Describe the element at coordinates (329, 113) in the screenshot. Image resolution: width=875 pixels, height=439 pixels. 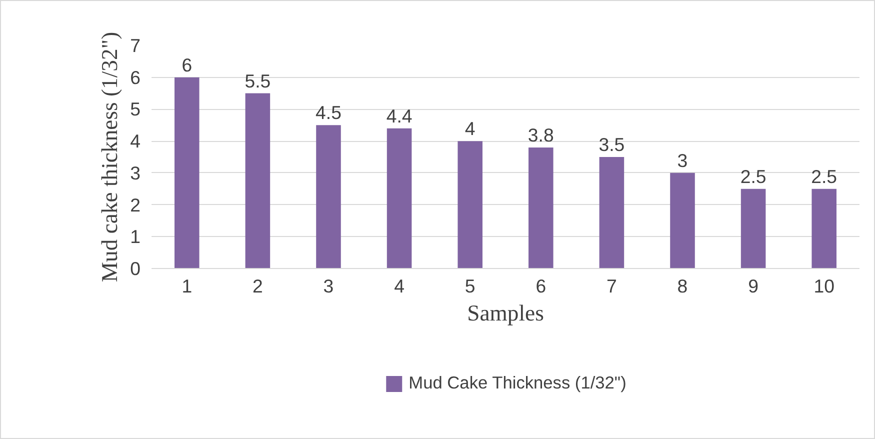
I see `data-label: 4.5` at that location.